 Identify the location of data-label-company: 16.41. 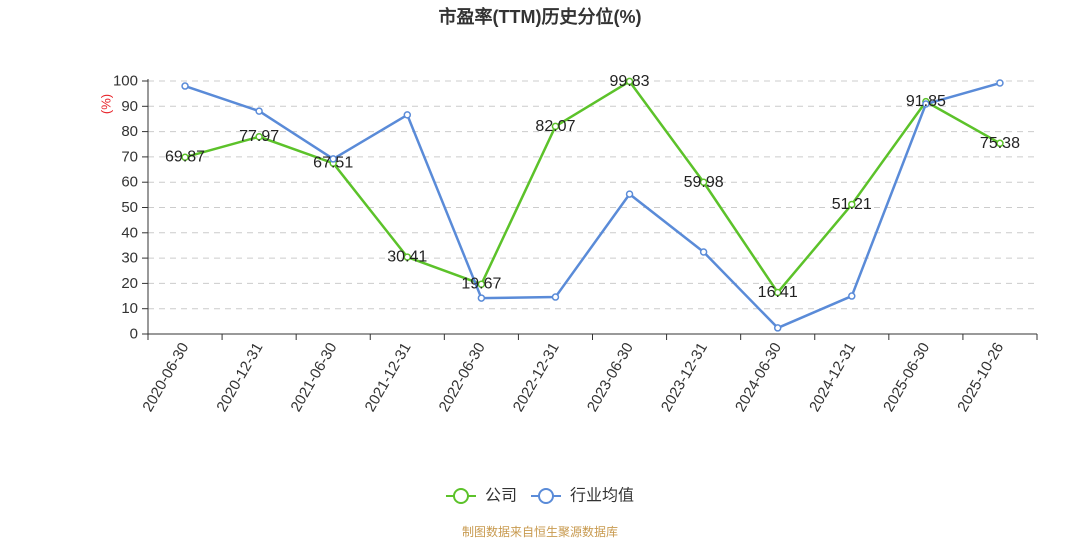
(778, 292).